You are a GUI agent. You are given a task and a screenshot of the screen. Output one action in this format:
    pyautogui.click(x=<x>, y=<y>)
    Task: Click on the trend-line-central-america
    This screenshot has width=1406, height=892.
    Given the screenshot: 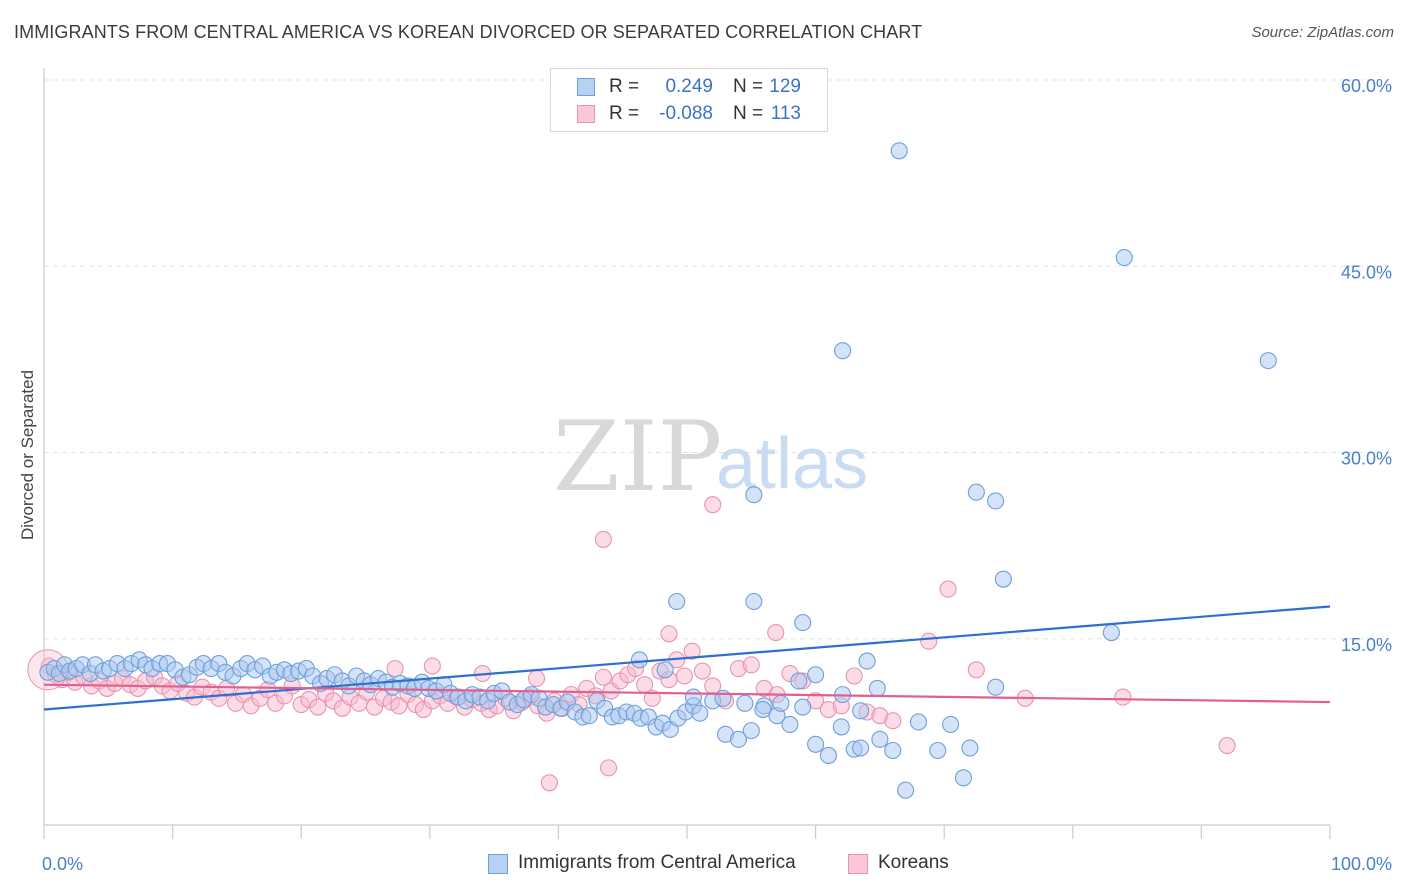 What is the action you would take?
    pyautogui.click(x=687, y=658)
    